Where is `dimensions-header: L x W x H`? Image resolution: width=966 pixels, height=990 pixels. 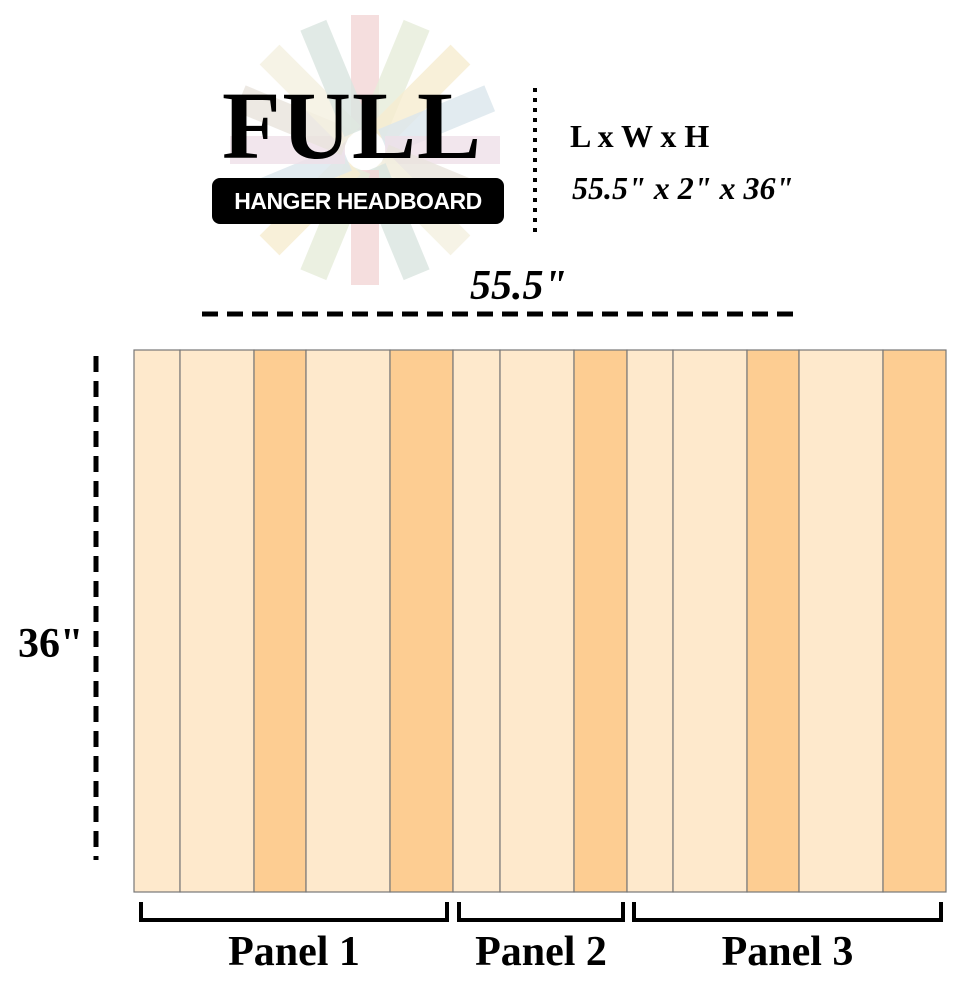
dimensions-header: L x W x H is located at coordinates (640, 136).